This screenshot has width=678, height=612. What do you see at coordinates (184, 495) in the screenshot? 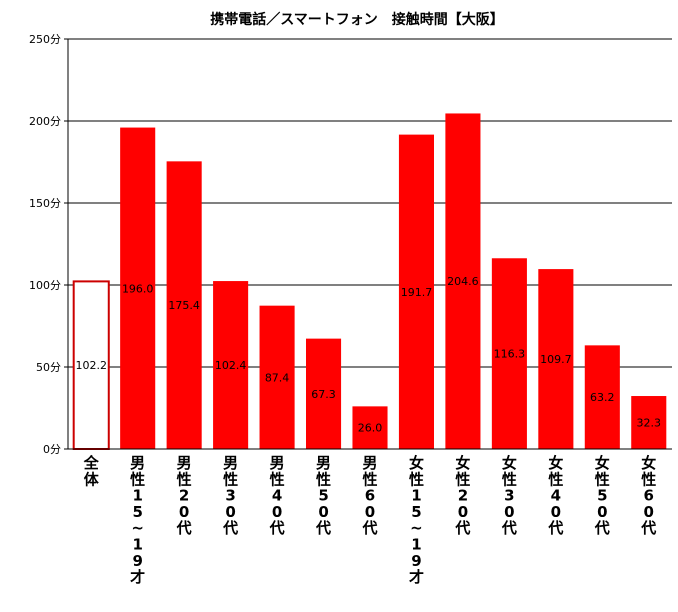
I see `category-label: 男性 2 0 代` at bounding box center [184, 495].